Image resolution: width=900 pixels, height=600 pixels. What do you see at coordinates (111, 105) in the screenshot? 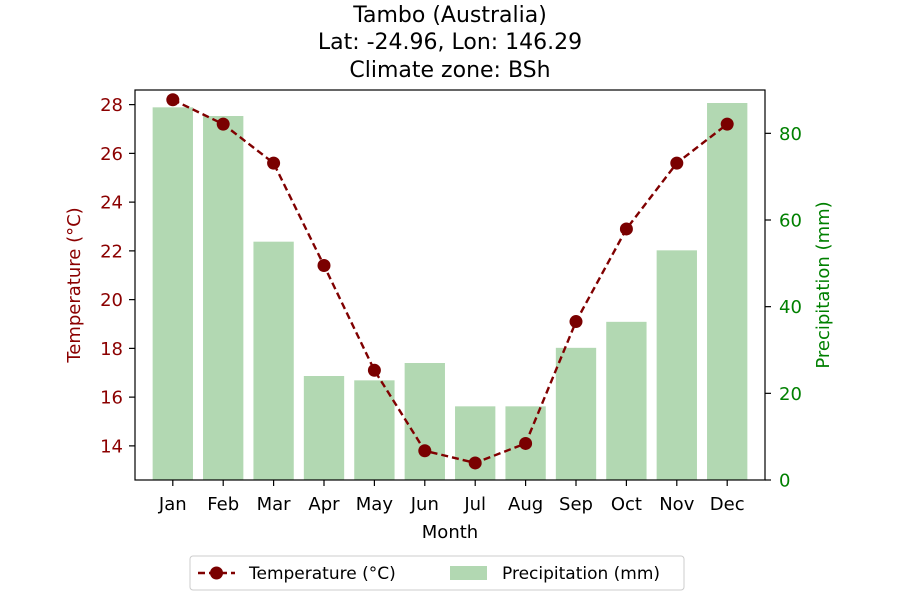
I see `left-y-tick-label: 28` at bounding box center [111, 105].